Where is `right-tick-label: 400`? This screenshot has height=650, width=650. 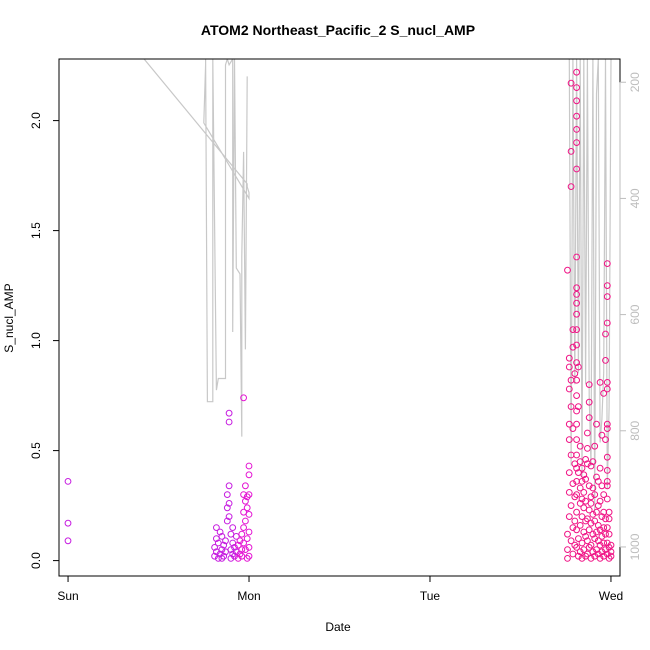
right-tick-label: 400 is located at coordinates (635, 198).